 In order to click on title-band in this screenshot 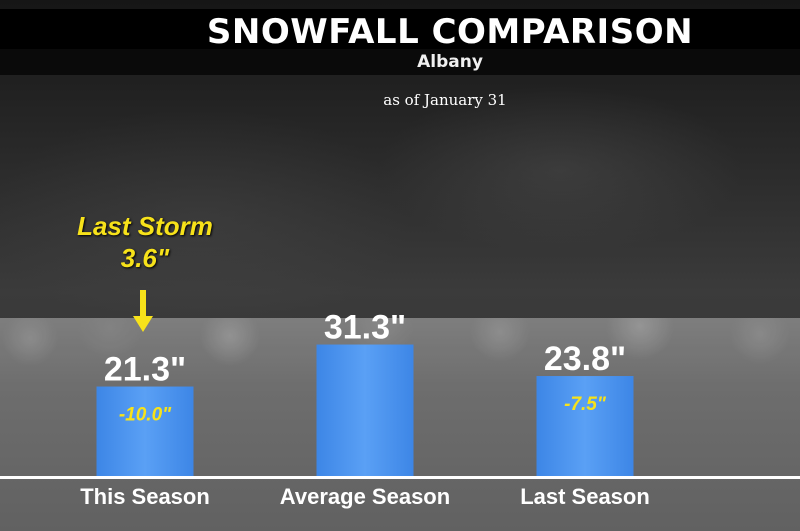, I will do `click(400, 29)`.